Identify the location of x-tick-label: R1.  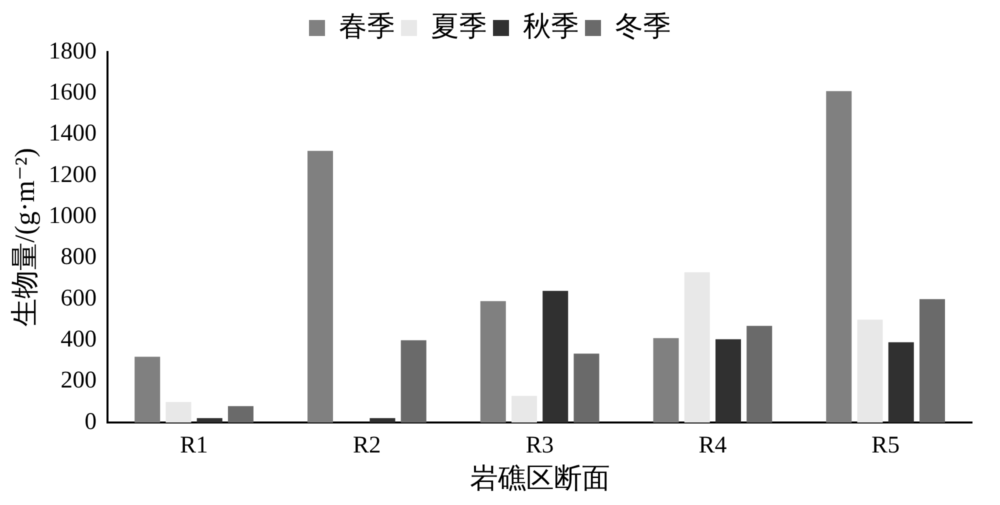
(194, 445).